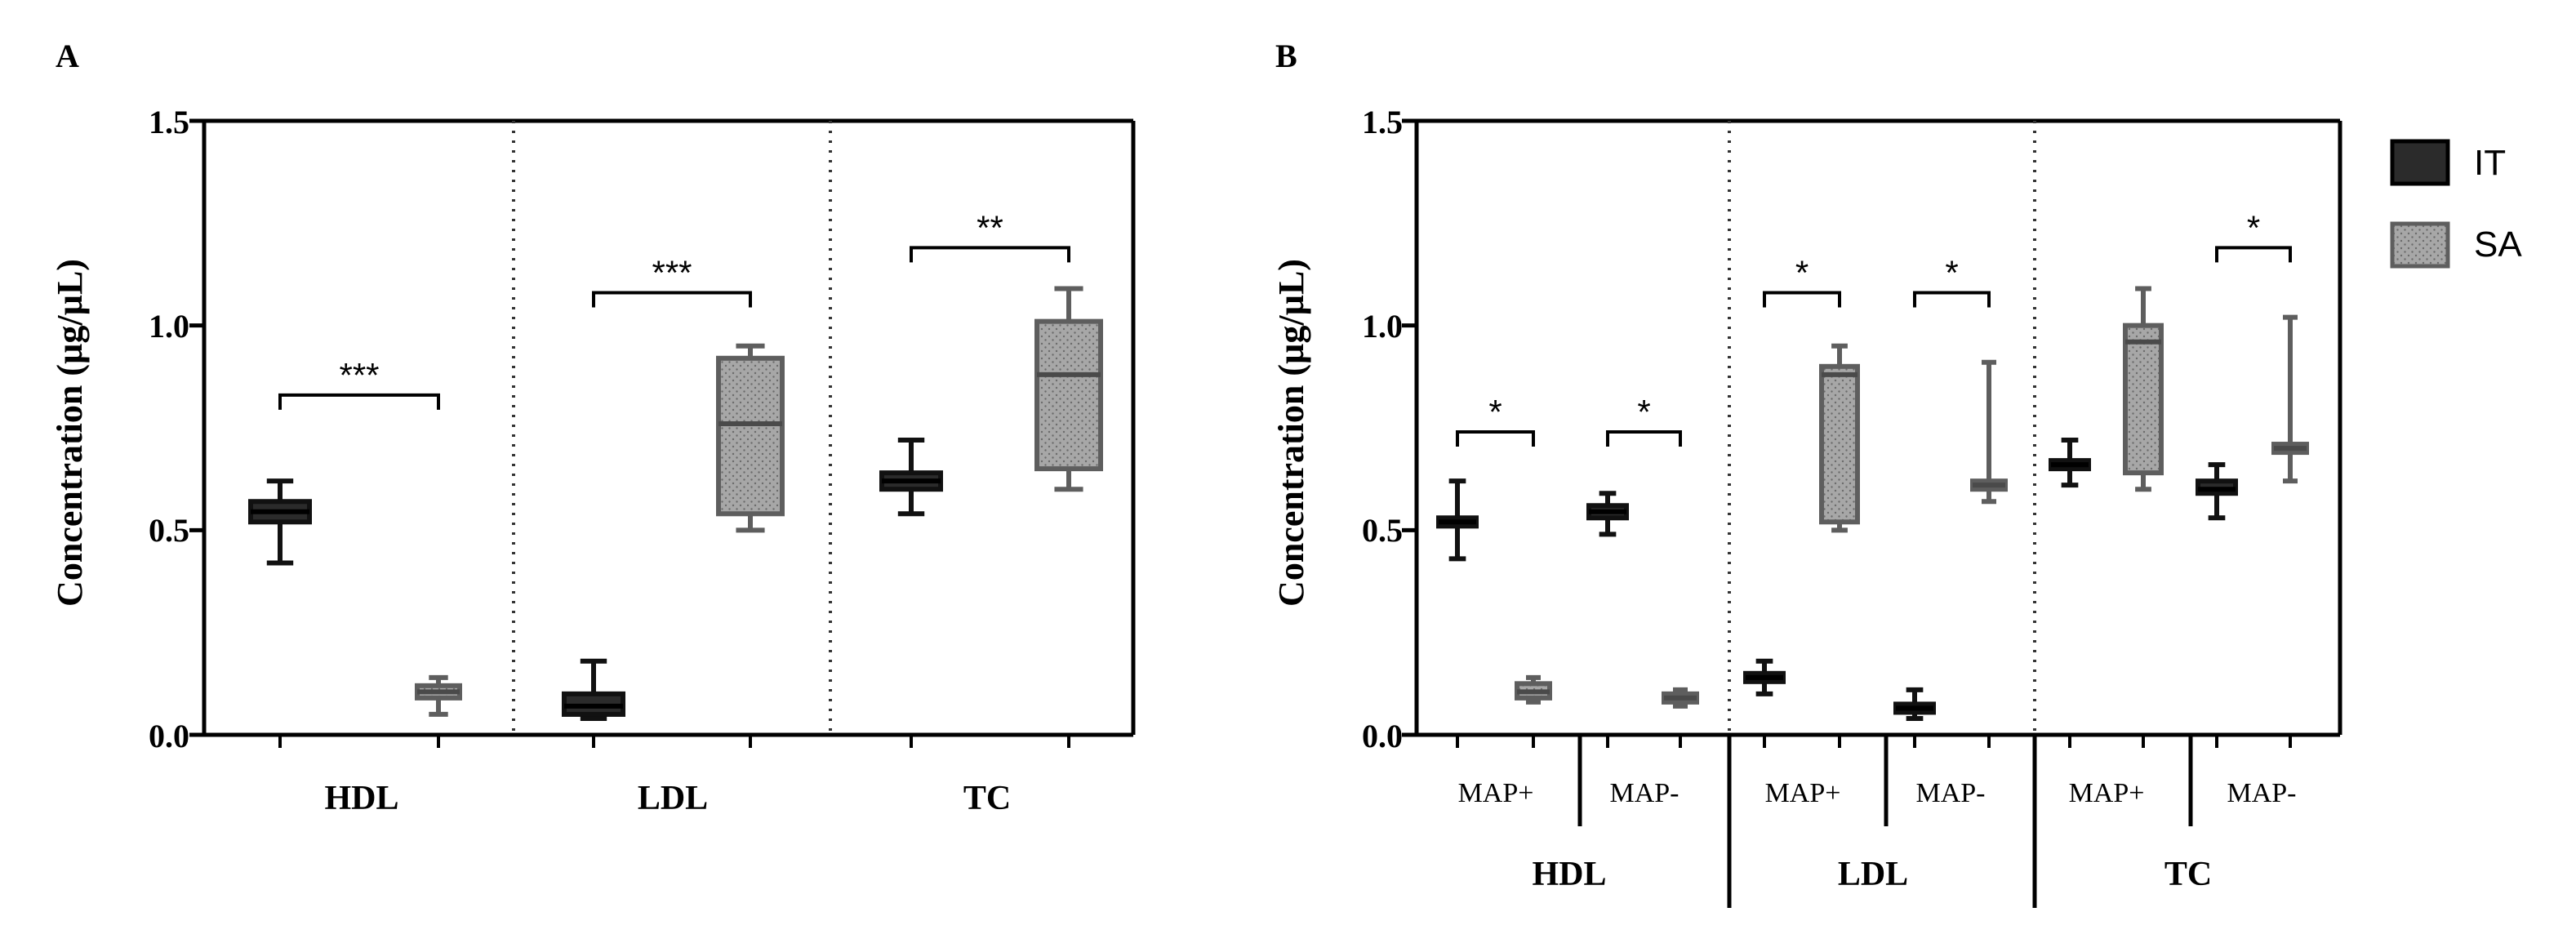  Describe the element at coordinates (990, 228) in the screenshot. I see `significance-label: **` at that location.